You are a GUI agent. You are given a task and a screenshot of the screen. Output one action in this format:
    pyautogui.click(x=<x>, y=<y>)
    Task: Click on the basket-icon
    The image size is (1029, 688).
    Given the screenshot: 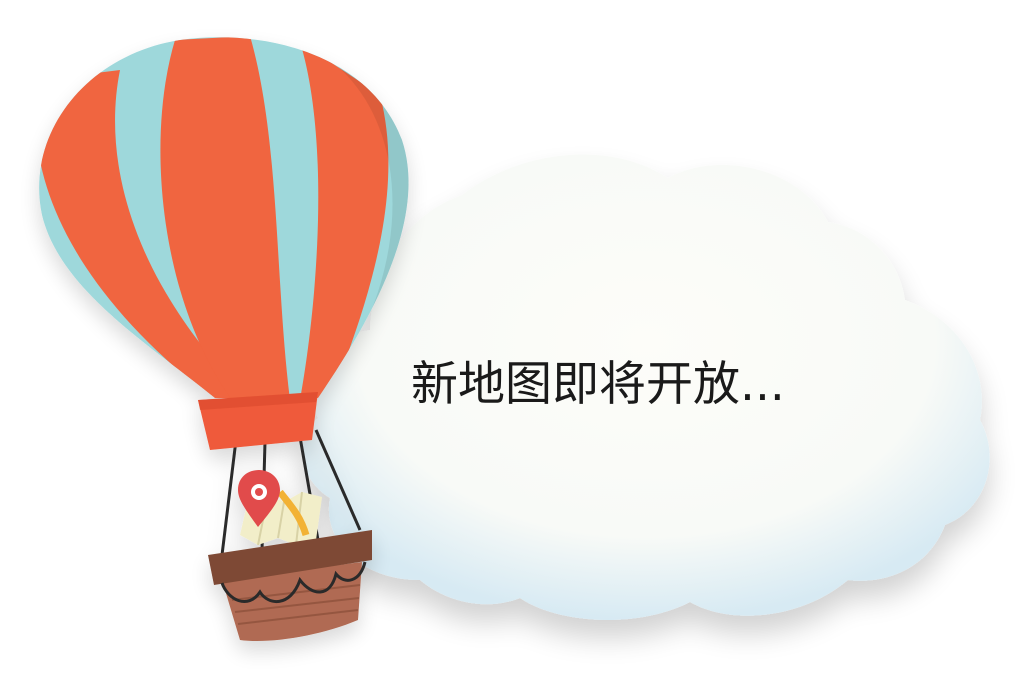 What is the action you would take?
    pyautogui.click(x=290, y=586)
    